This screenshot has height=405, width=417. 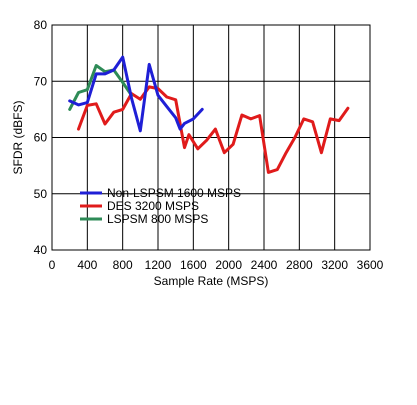 I want to click on x-tick-label: 1600, so click(x=193, y=265).